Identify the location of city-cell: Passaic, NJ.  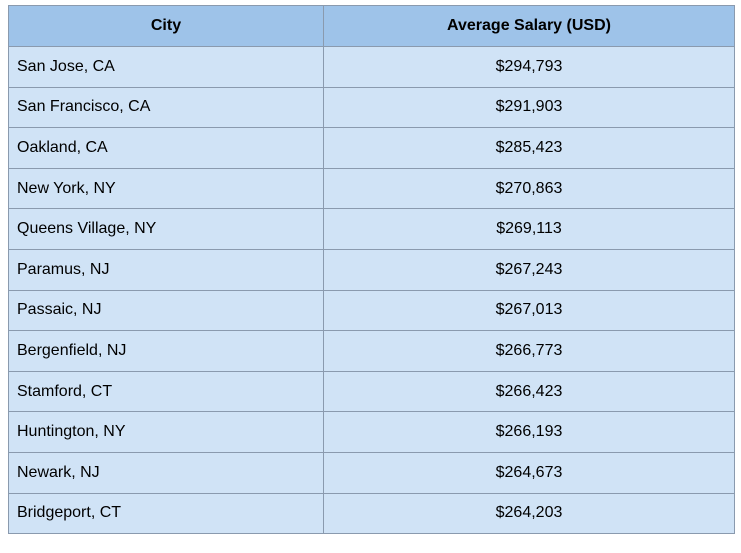
(166, 310).